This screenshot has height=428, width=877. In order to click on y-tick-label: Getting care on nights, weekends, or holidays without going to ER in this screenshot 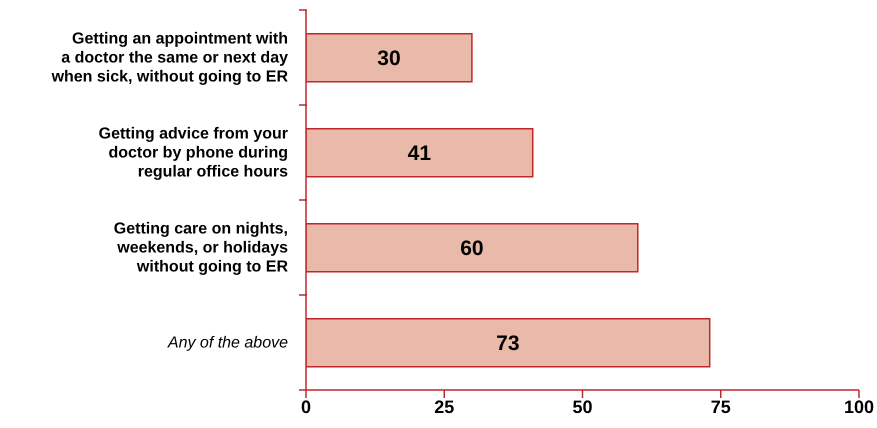, I will do `click(201, 247)`.